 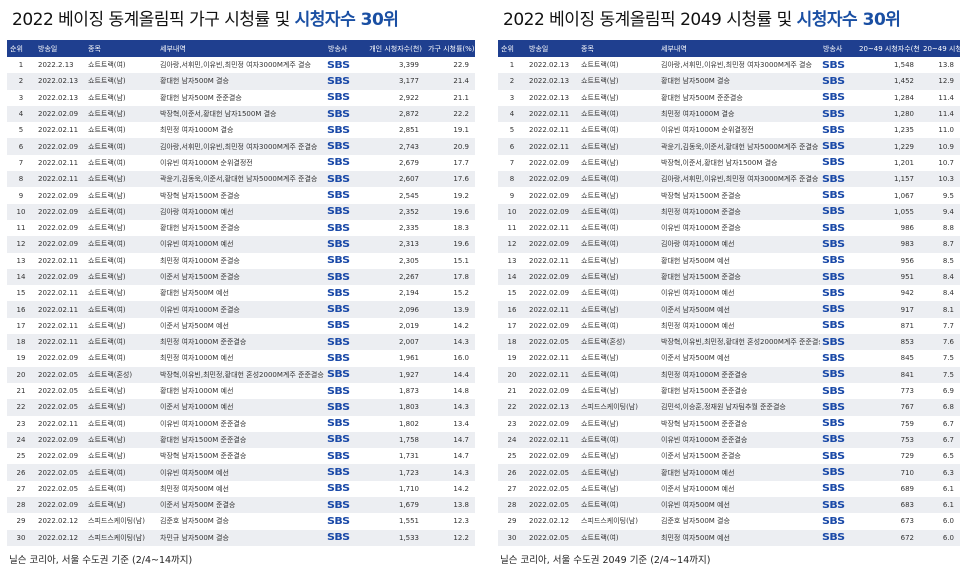 I want to click on column-header: 방송일, so click(x=539, y=48).